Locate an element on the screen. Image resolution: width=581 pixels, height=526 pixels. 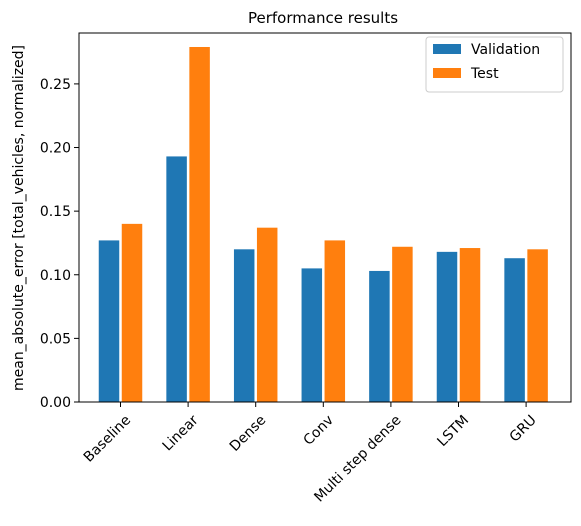
bar-validation-conv is located at coordinates (312, 335).